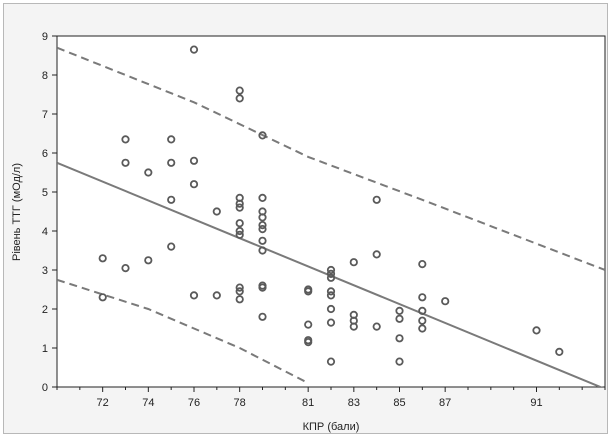 The width and height of the screenshot is (613, 439). What do you see at coordinates (354, 403) in the screenshot?
I see `x-tick-label: 83` at bounding box center [354, 403].